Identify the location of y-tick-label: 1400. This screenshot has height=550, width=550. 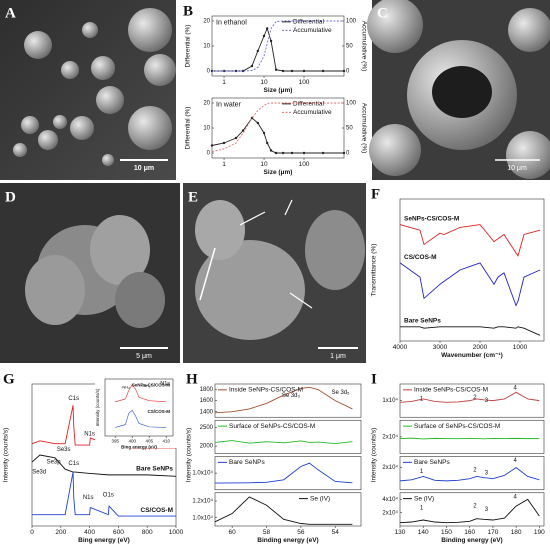
(207, 412).